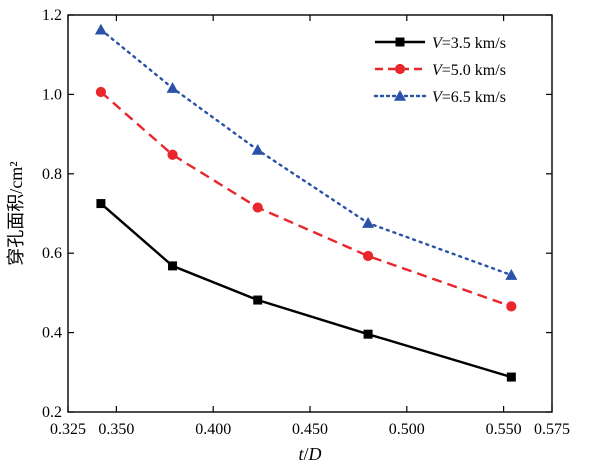 This screenshot has height=469, width=591. What do you see at coordinates (16, 213) in the screenshot?
I see `y-axis-label: 穿孔面积/cm²` at bounding box center [16, 213].